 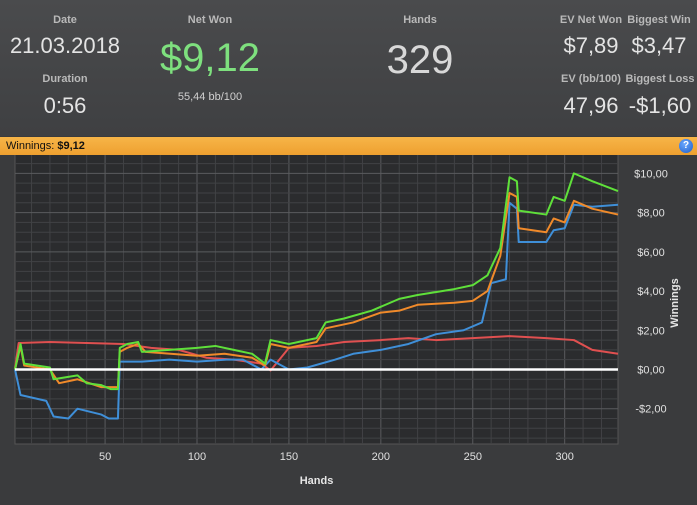 I want to click on biggest-loss-label: Biggest Loss, so click(x=660, y=79).